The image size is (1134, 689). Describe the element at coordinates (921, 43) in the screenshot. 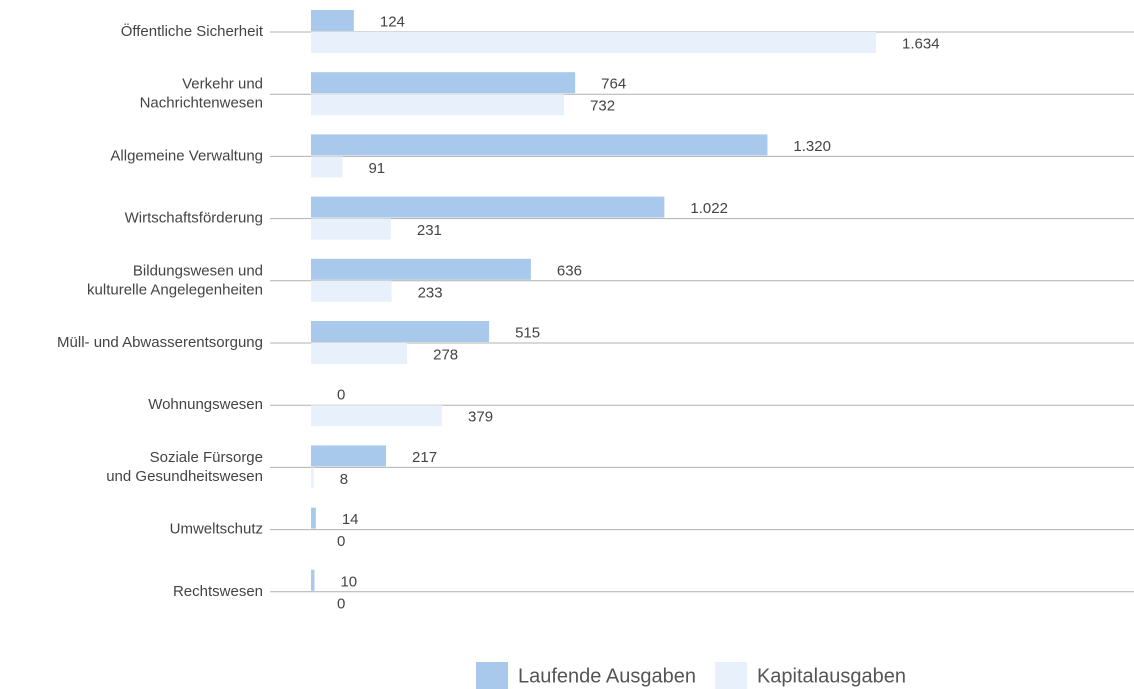

I see `value-label: 1.634` at that location.